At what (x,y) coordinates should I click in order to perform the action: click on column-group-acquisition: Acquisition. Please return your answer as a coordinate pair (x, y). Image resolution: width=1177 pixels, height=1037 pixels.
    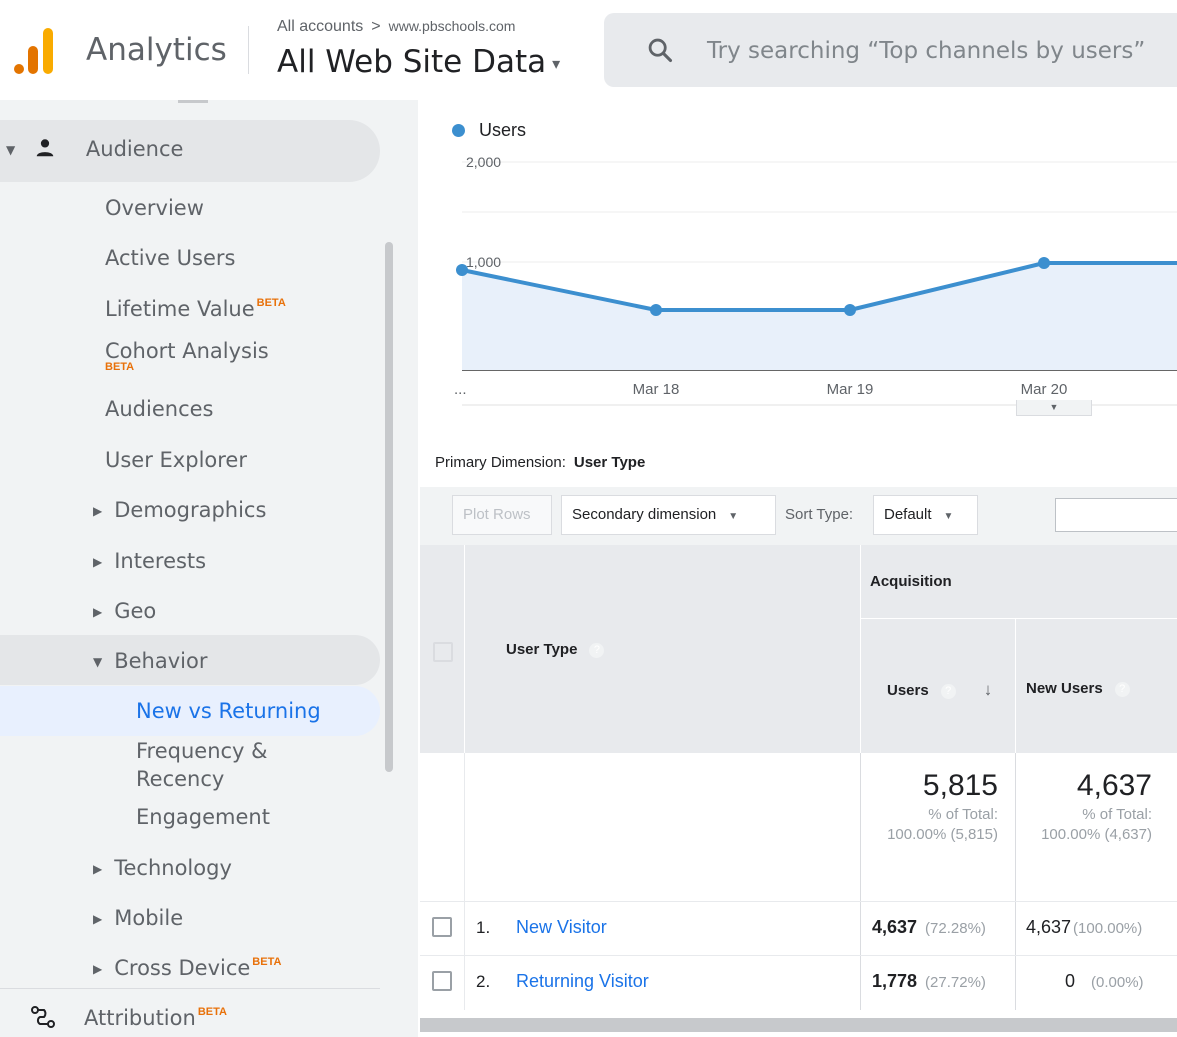
    Looking at the image, I should click on (911, 581).